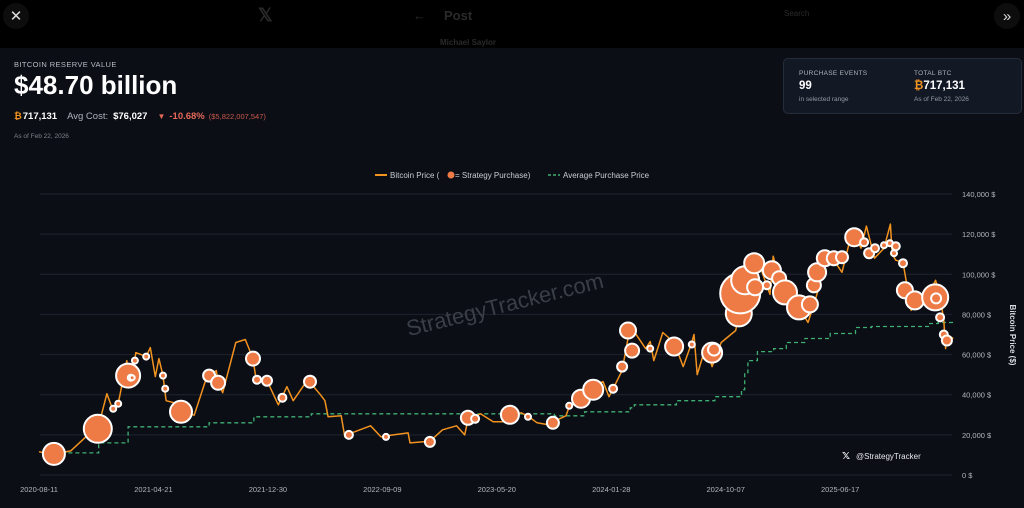 Image resolution: width=1024 pixels, height=508 pixels. I want to click on y-tick-label: 40,000 $, so click(977, 395).